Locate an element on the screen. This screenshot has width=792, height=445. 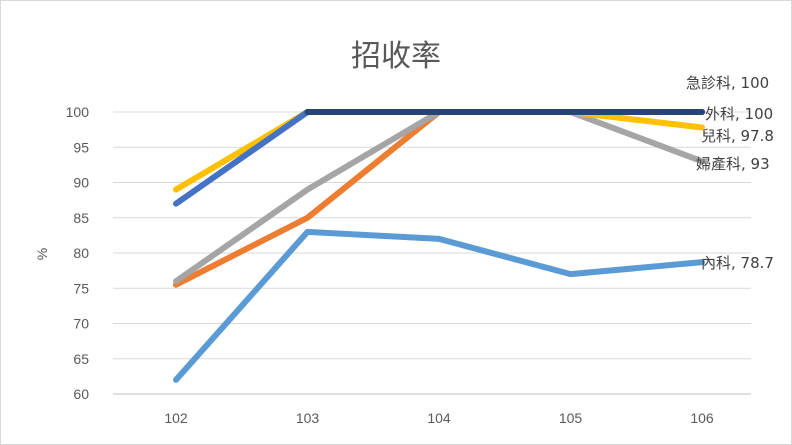
x-axis-ticks: 102 103 104 105 106 is located at coordinates (439, 418).